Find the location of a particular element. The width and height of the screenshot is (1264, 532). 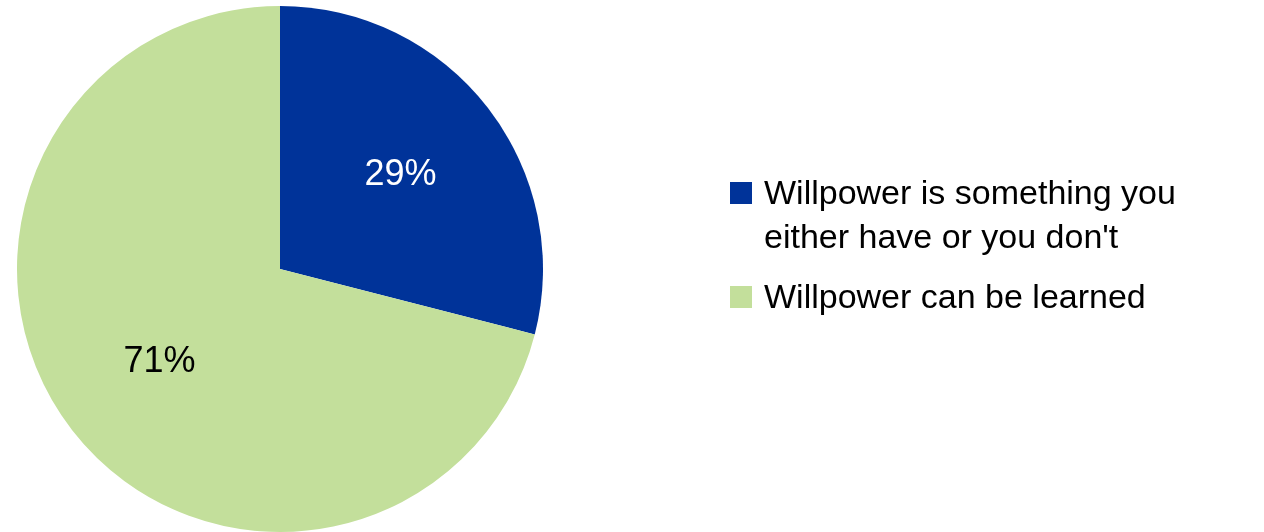

data-label: 71% is located at coordinates (159, 360).